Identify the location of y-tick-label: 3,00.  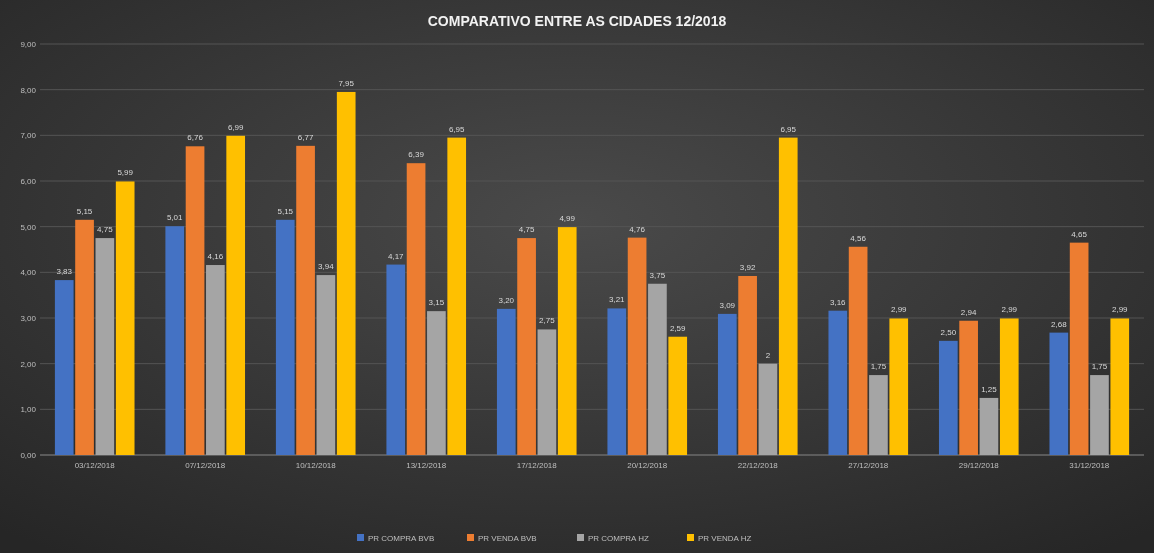
(28, 318).